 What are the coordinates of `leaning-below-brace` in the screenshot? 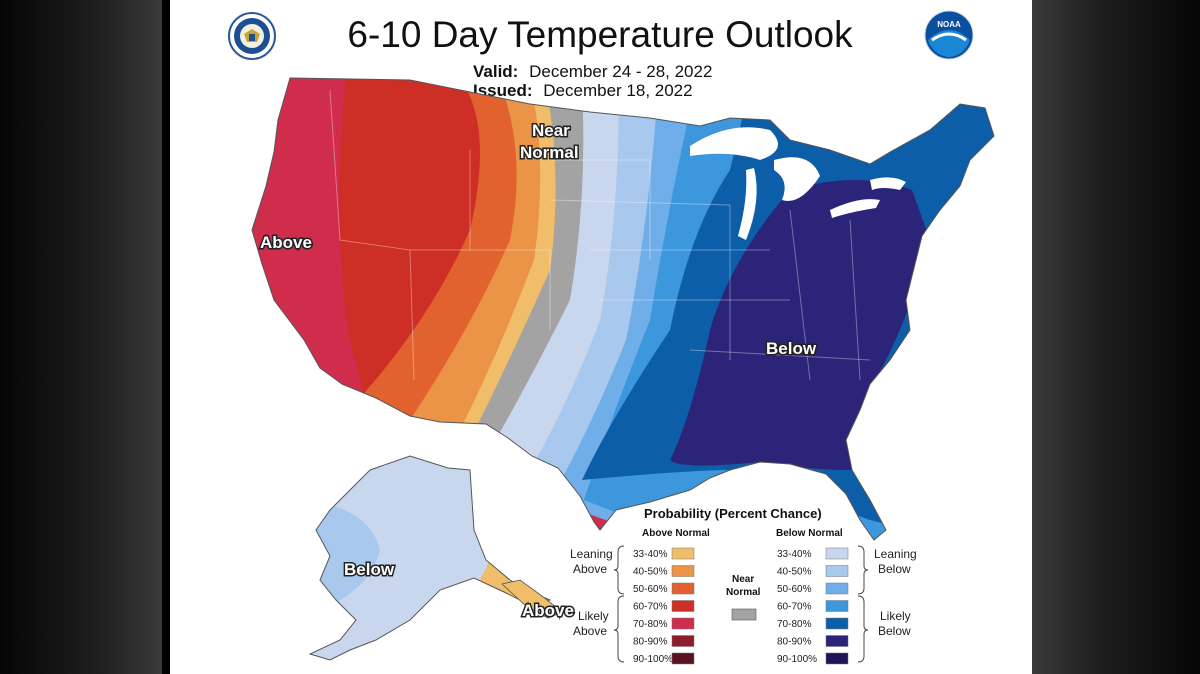 It's located at (863, 570).